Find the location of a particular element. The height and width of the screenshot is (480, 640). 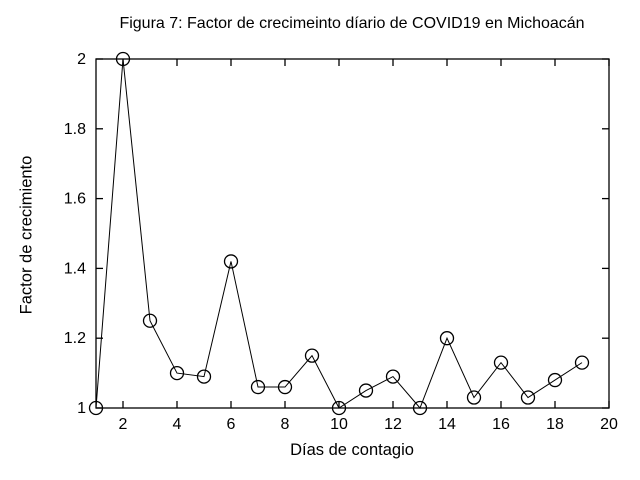

y-tick-label: 1 is located at coordinates (81, 408).